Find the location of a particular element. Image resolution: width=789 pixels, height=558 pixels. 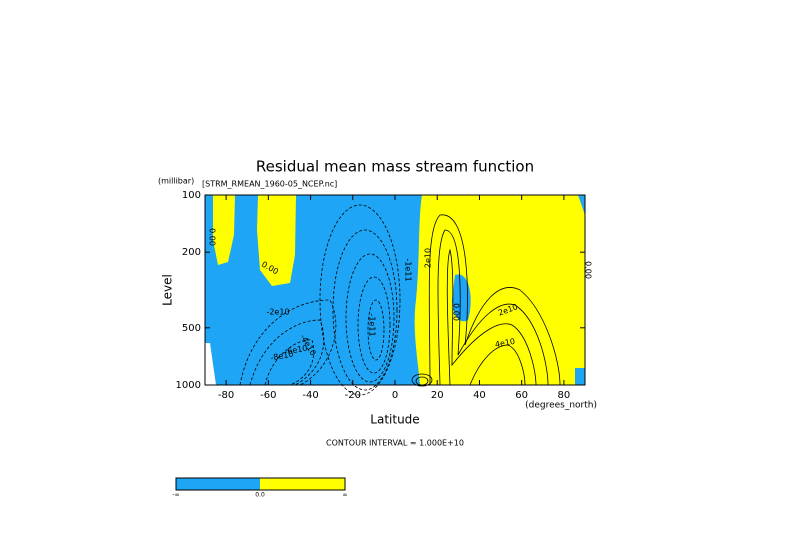

y-tick-label: 500 is located at coordinates (191, 328).